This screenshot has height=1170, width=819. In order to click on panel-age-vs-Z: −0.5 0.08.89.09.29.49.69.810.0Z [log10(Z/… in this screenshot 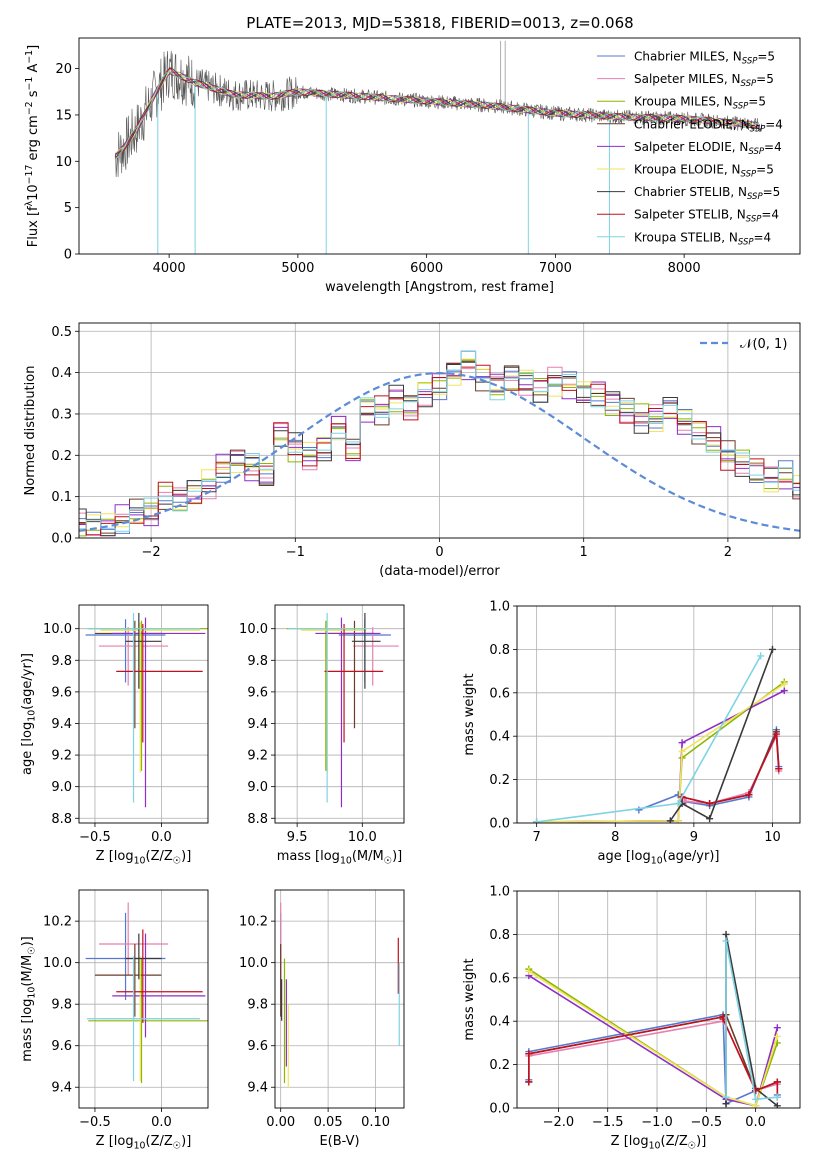, I will do `click(114, 735)`.